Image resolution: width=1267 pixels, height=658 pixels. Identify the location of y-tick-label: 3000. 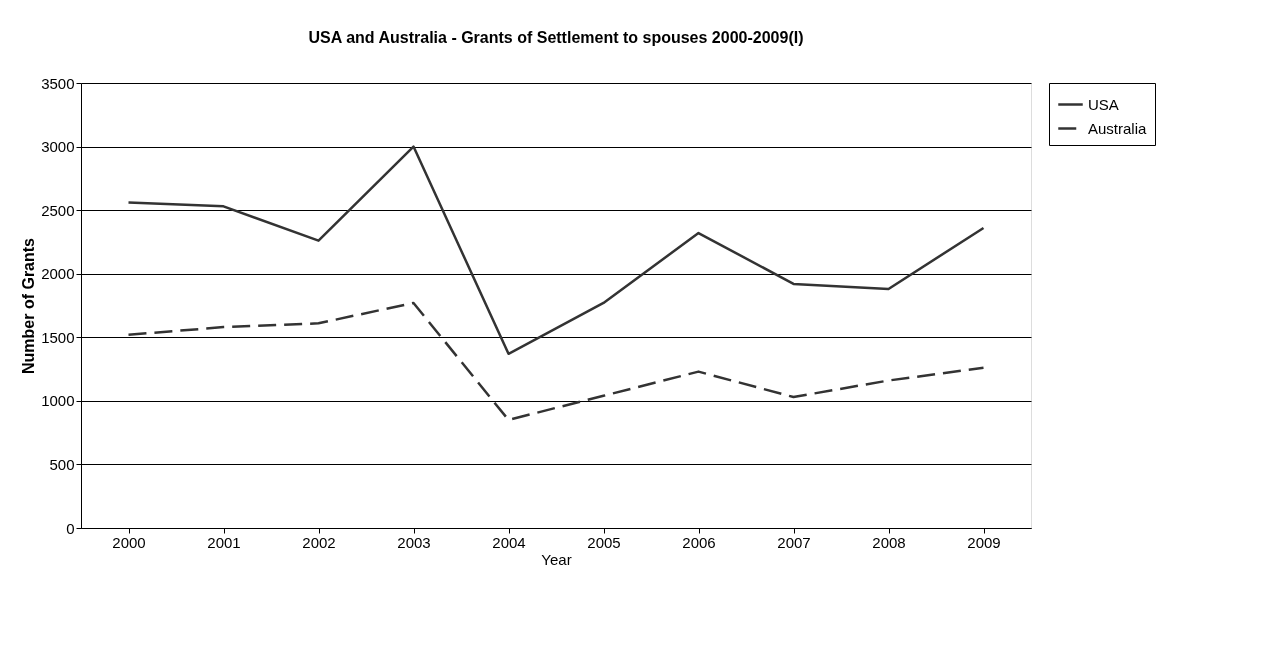
(58, 147).